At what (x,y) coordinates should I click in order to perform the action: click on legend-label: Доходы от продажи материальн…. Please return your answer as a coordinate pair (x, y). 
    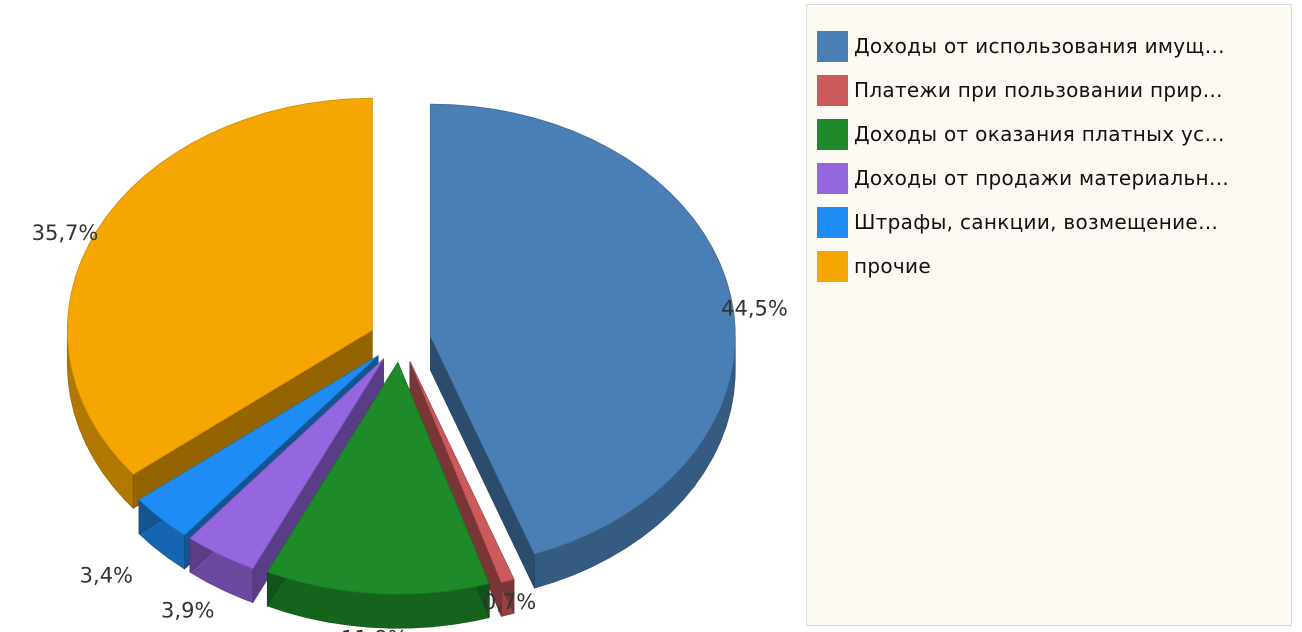
    Looking at the image, I should click on (1042, 178).